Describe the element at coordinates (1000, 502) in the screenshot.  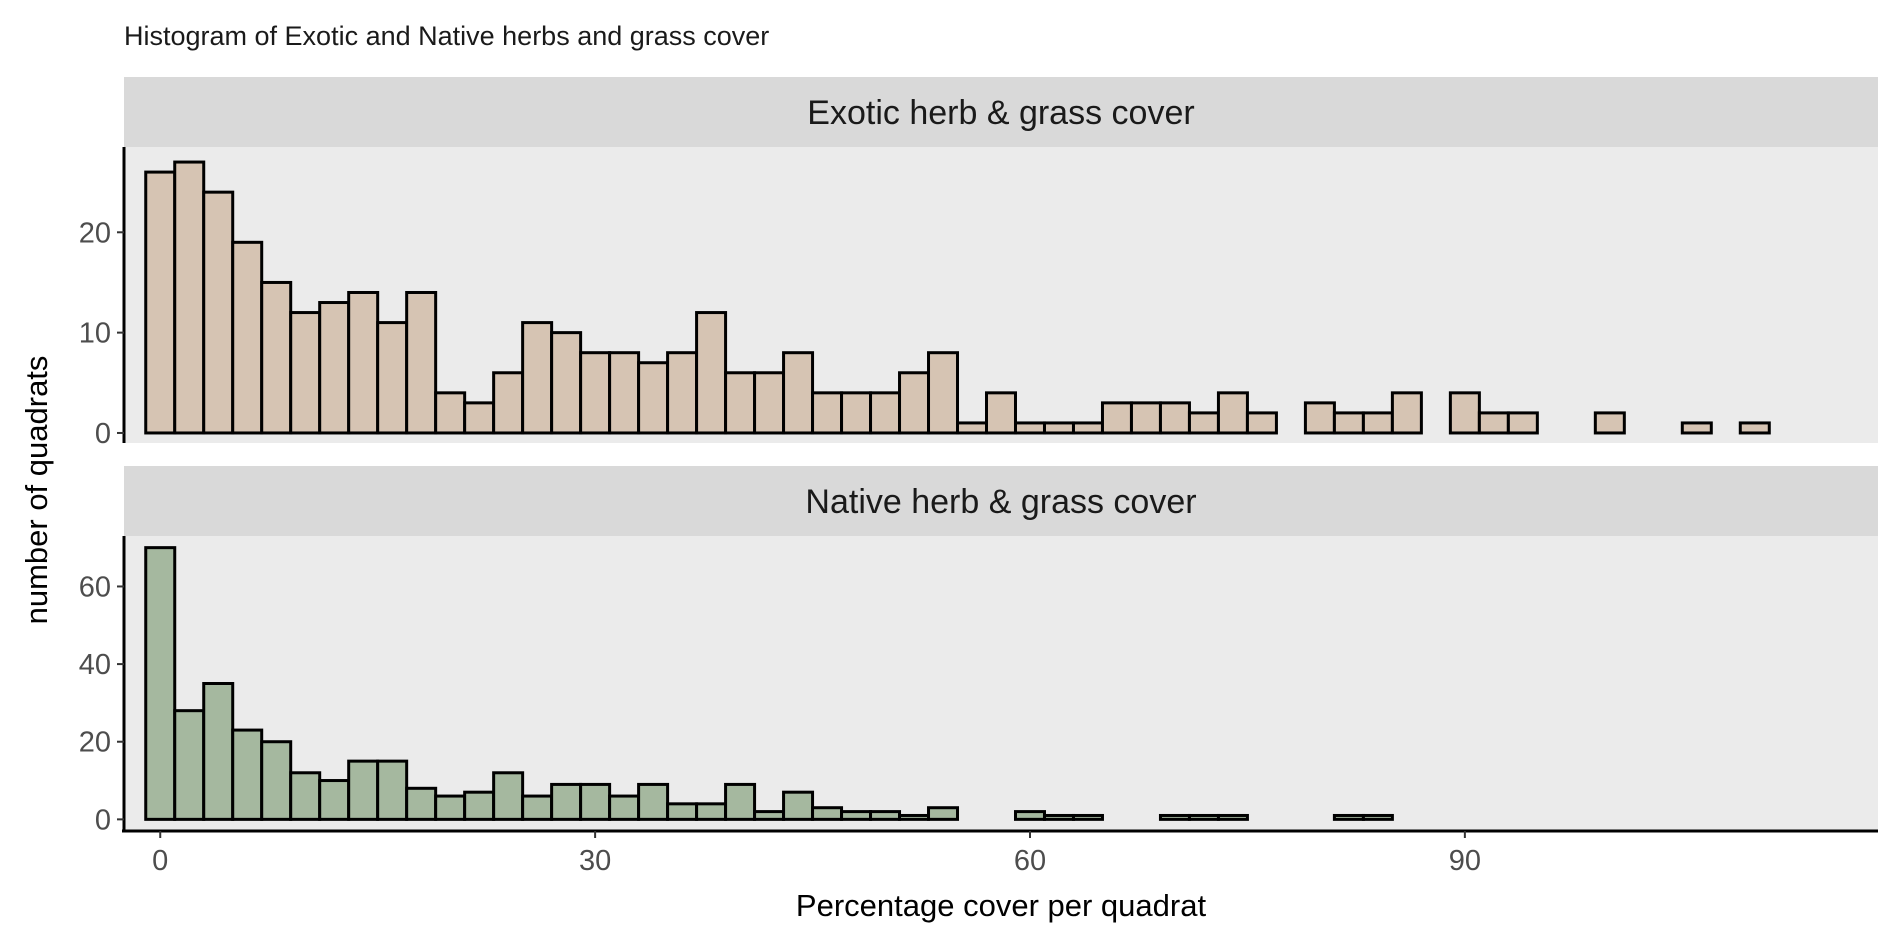
I see `strip-label-native: Native herb & grass cover` at that location.